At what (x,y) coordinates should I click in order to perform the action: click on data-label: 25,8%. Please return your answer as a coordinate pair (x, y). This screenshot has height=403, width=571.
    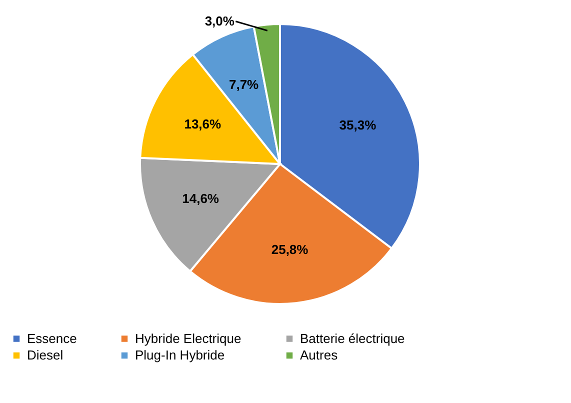
    Looking at the image, I should click on (290, 250).